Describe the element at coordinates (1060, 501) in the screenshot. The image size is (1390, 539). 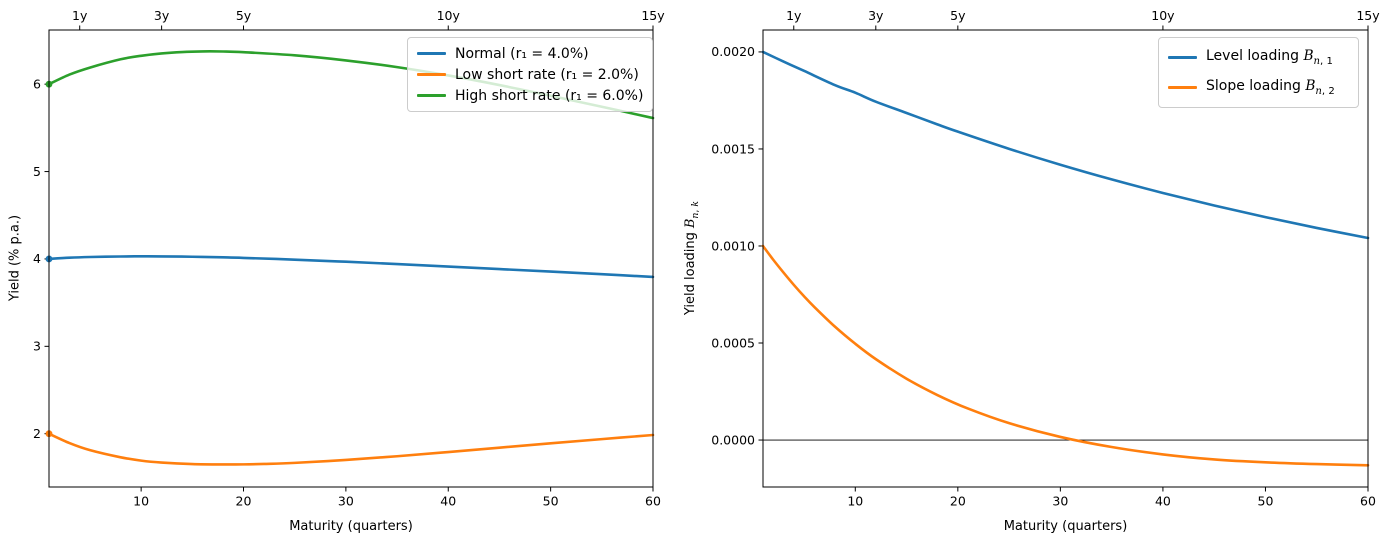
I see `right-x-tick-label: 30` at that location.